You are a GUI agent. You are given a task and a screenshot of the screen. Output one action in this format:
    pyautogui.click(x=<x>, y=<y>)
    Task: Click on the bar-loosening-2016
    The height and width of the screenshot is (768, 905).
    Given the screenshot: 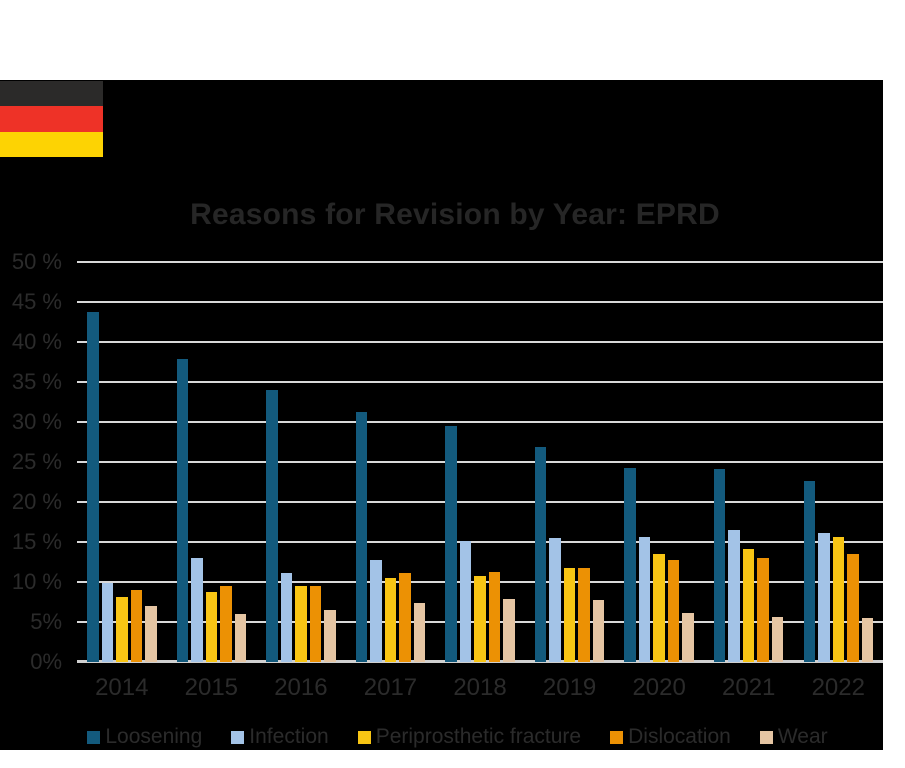 What is the action you would take?
    pyautogui.click(x=272, y=526)
    